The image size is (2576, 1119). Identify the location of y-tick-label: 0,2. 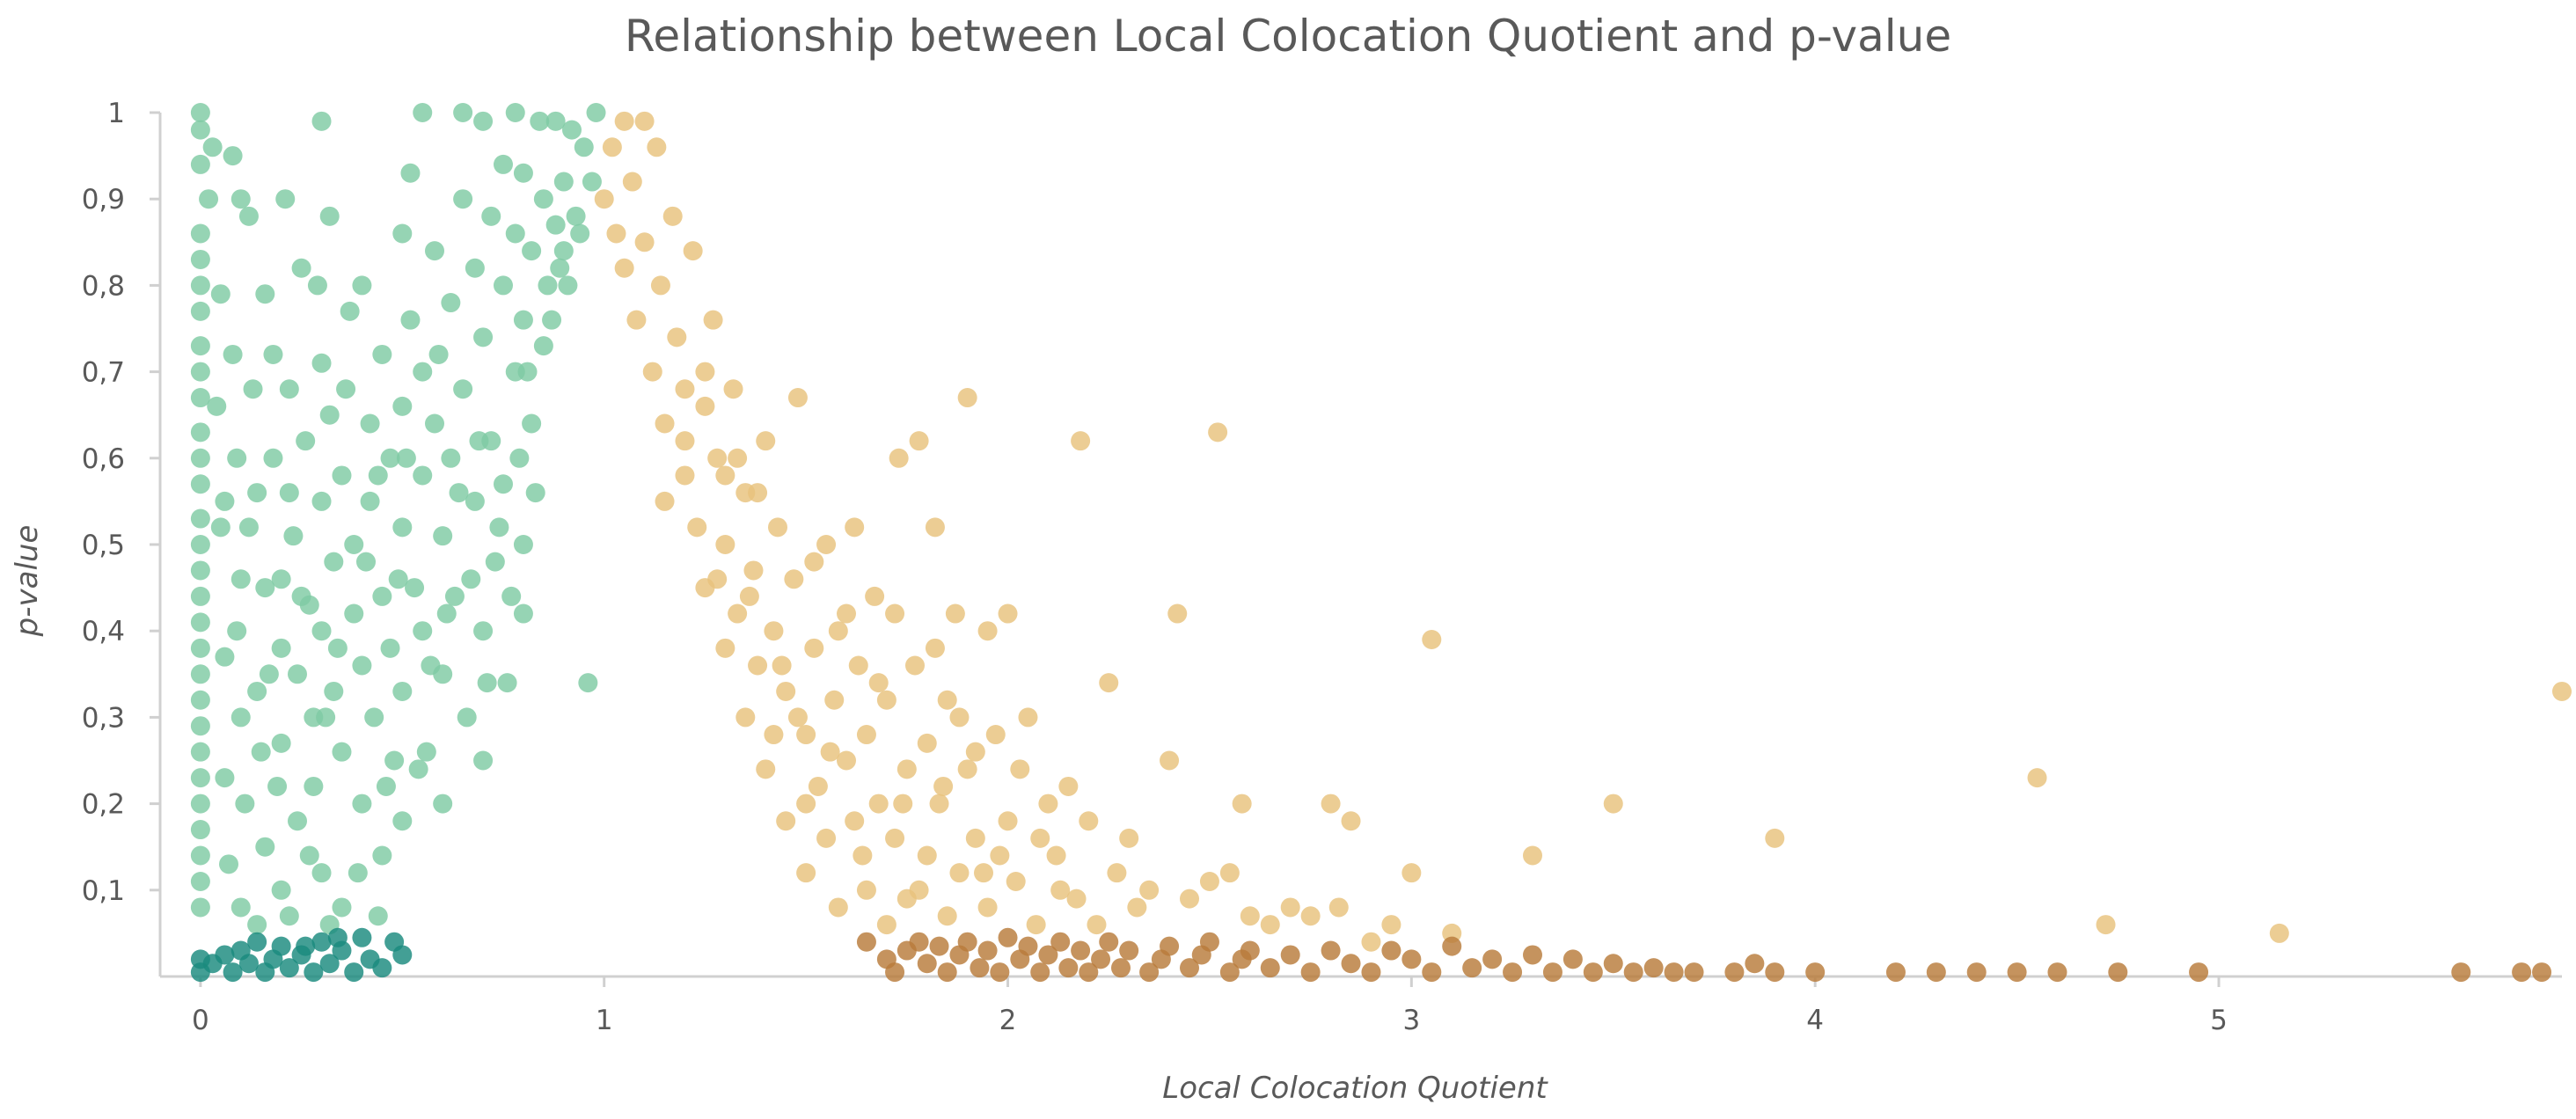
(103, 805).